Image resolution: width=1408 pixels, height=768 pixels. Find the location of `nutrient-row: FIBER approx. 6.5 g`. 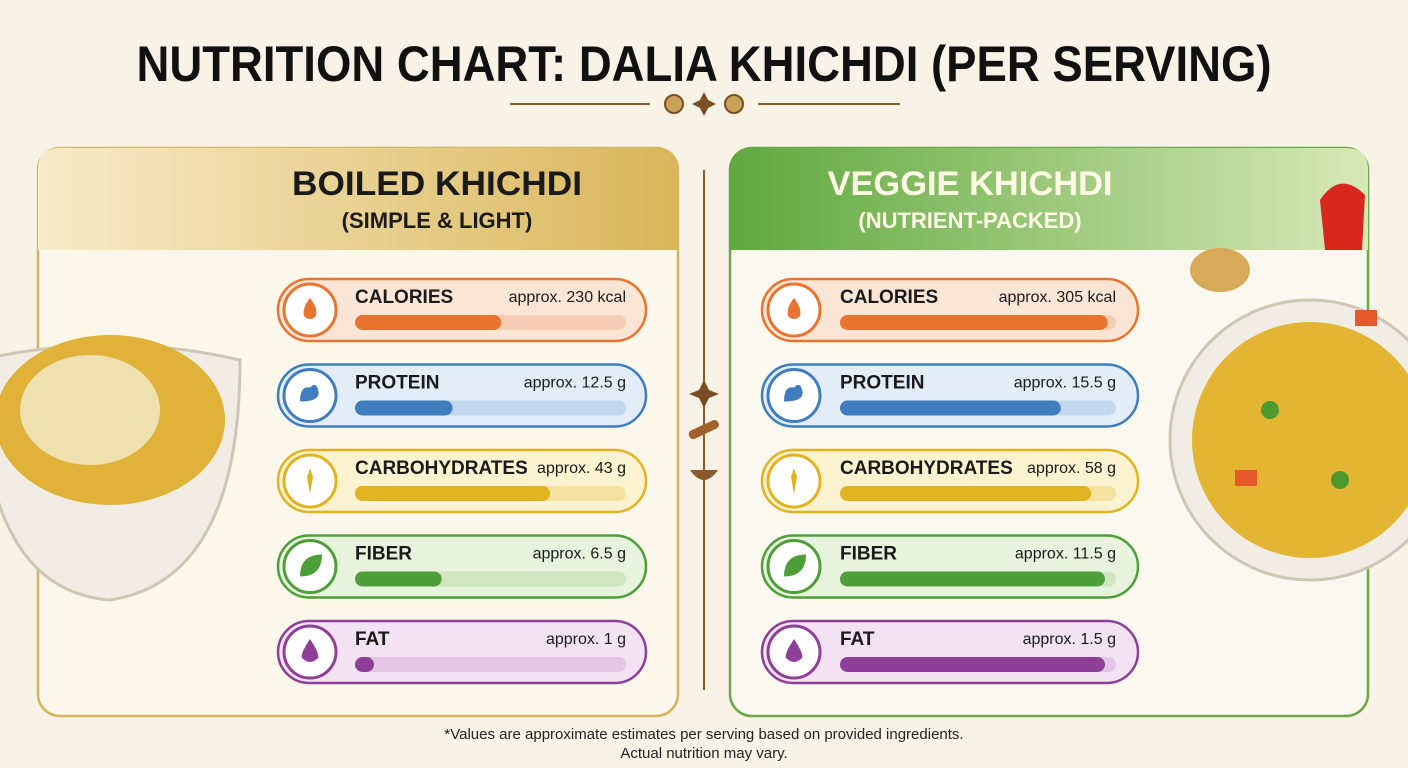

nutrient-row: FIBER approx. 6.5 g is located at coordinates (462, 566).